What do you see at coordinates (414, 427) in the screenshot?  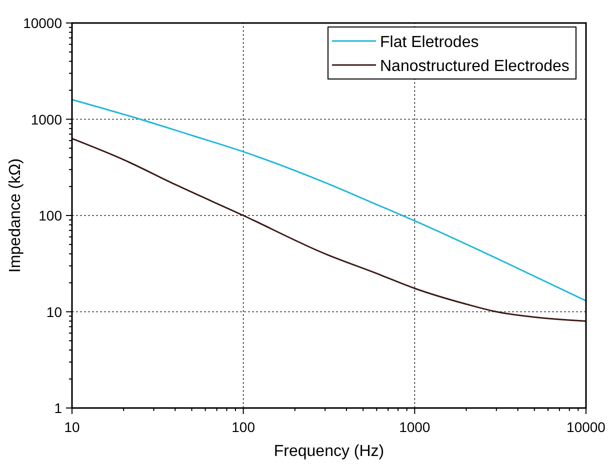 I see `x-tick-label: 1000` at bounding box center [414, 427].